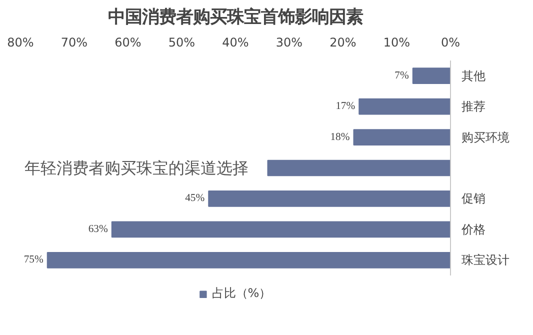 Image resolution: width=533 pixels, height=335 pixels. Describe the element at coordinates (473, 229) in the screenshot. I see `y-tick-label: 价格` at that location.